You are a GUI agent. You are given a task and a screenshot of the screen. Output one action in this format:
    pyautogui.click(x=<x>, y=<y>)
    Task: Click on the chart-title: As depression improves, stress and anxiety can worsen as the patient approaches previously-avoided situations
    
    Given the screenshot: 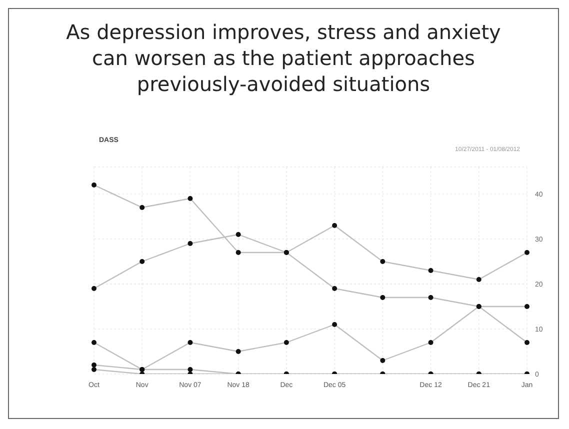 What is the action you would take?
    pyautogui.click(x=283, y=58)
    